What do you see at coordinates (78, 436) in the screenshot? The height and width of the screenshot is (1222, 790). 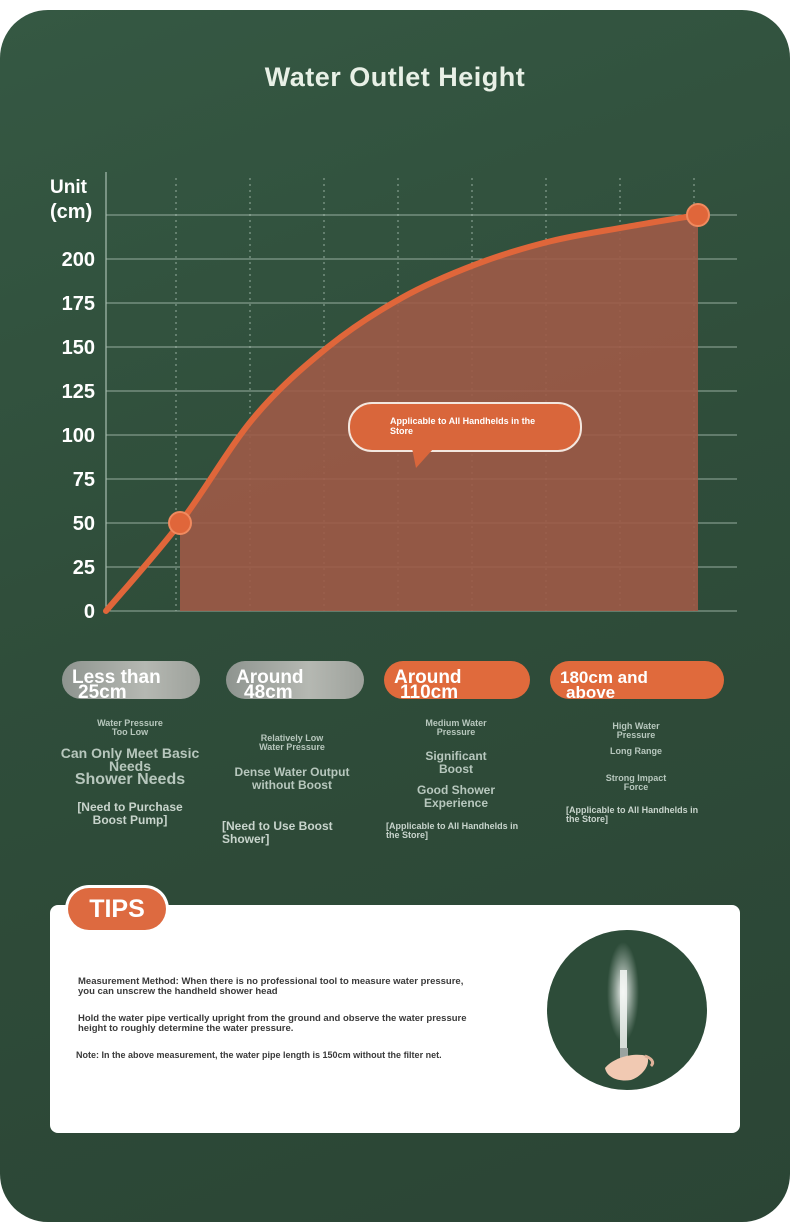 I see `y-tick-label: 100` at bounding box center [78, 436].